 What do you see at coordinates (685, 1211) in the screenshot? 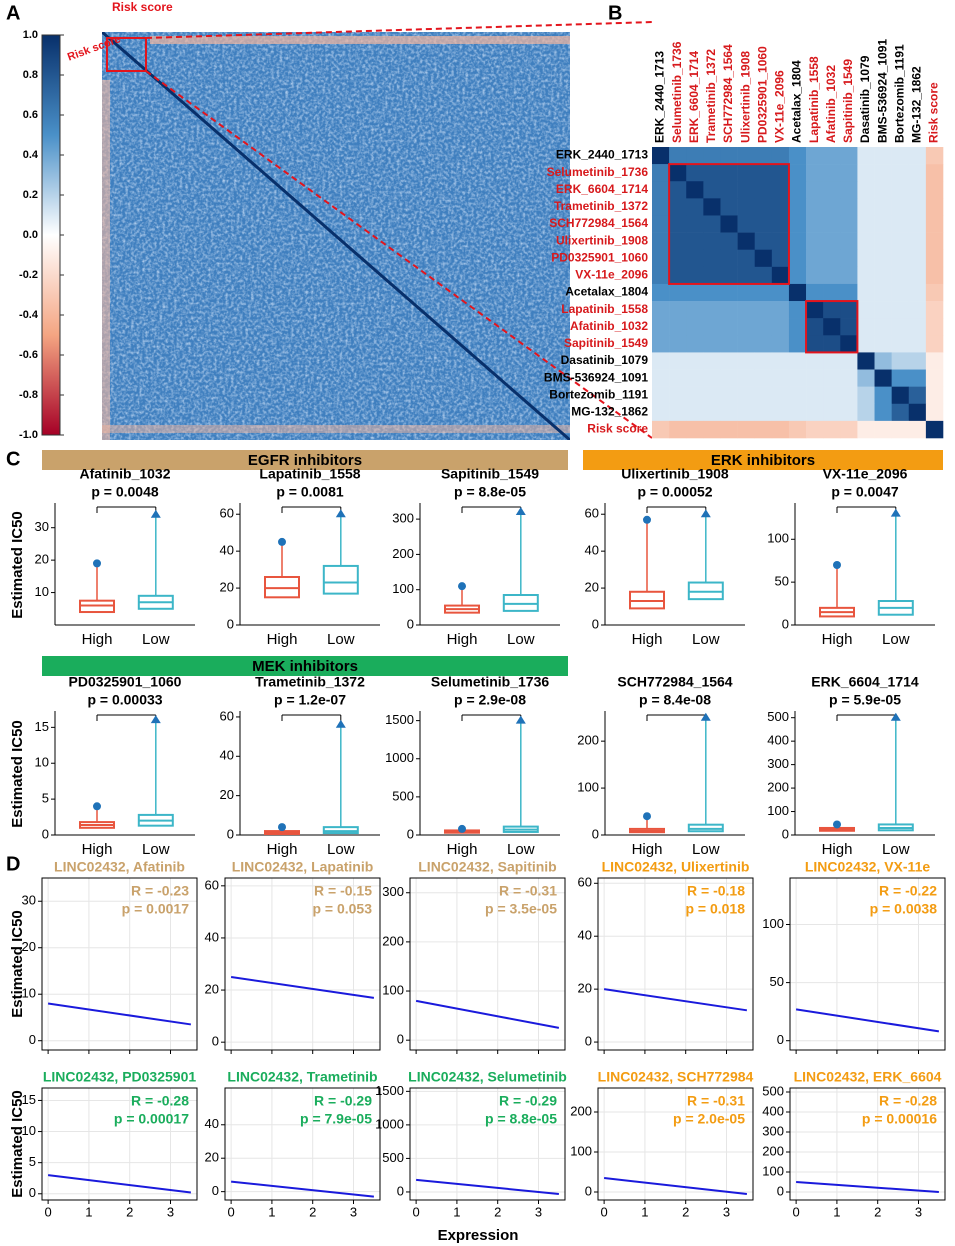
I see `x-tick-label: 2` at bounding box center [685, 1211].